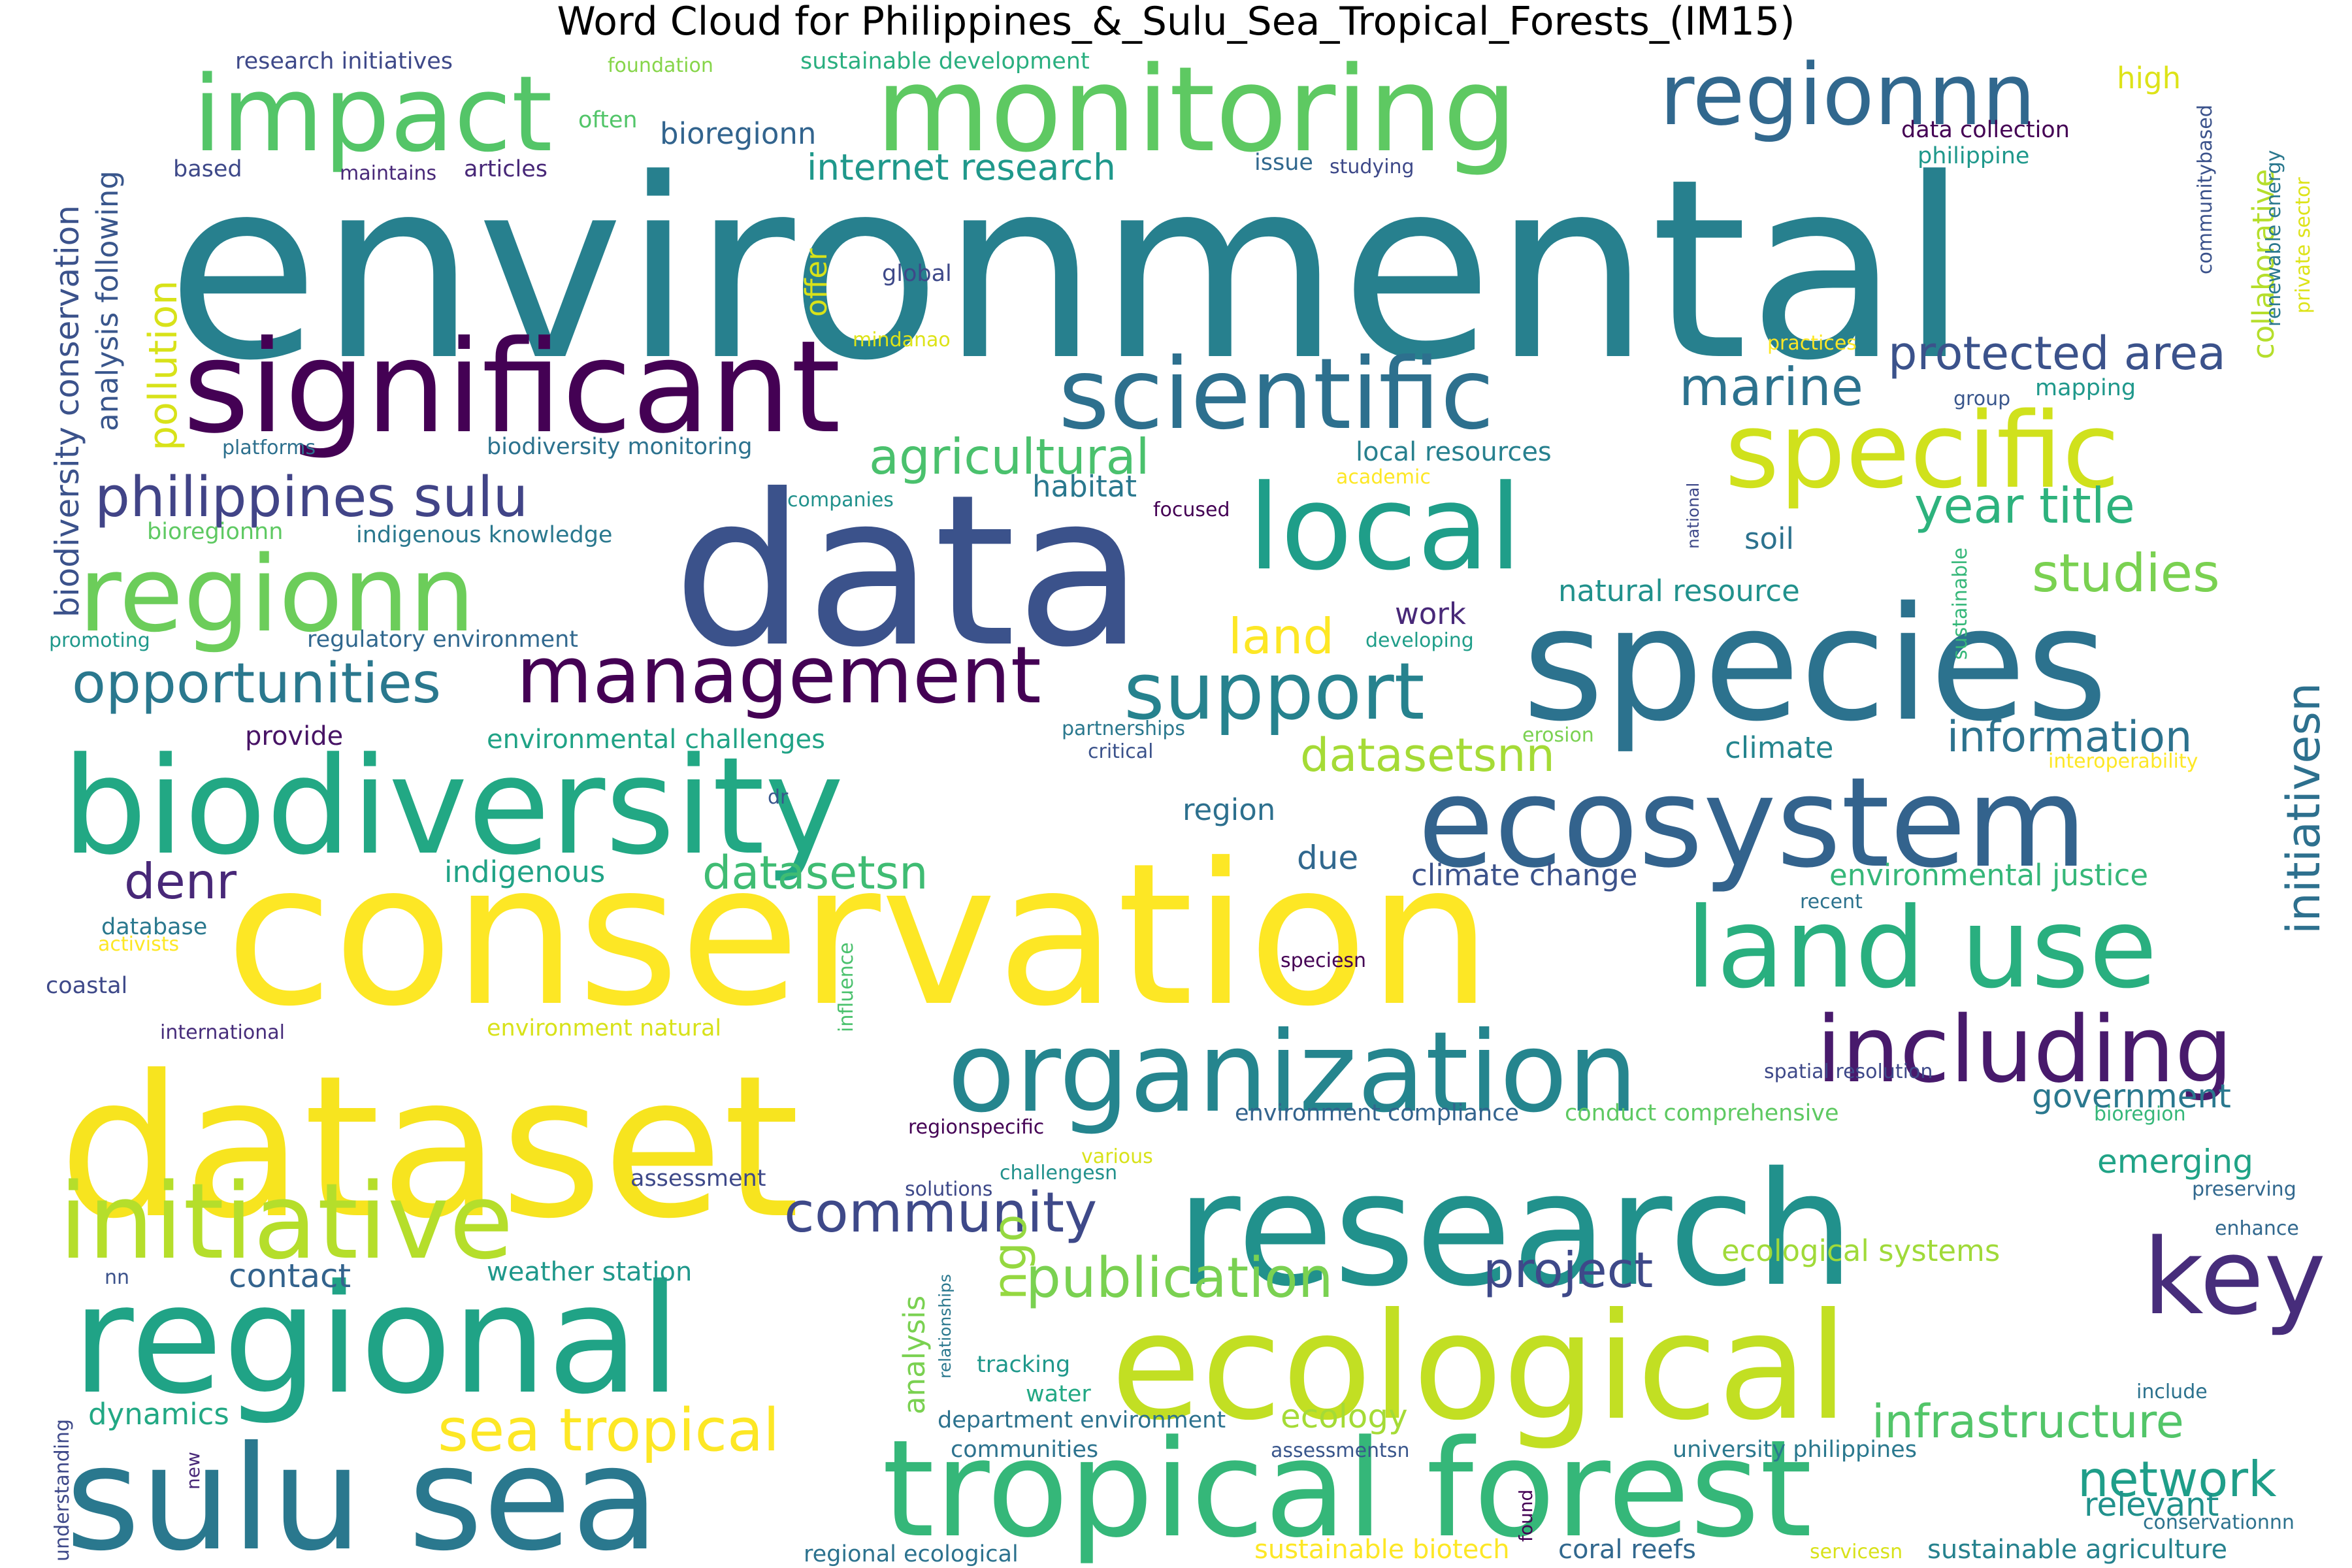  I want to click on word-dynamics: dynamics, so click(158, 1414).